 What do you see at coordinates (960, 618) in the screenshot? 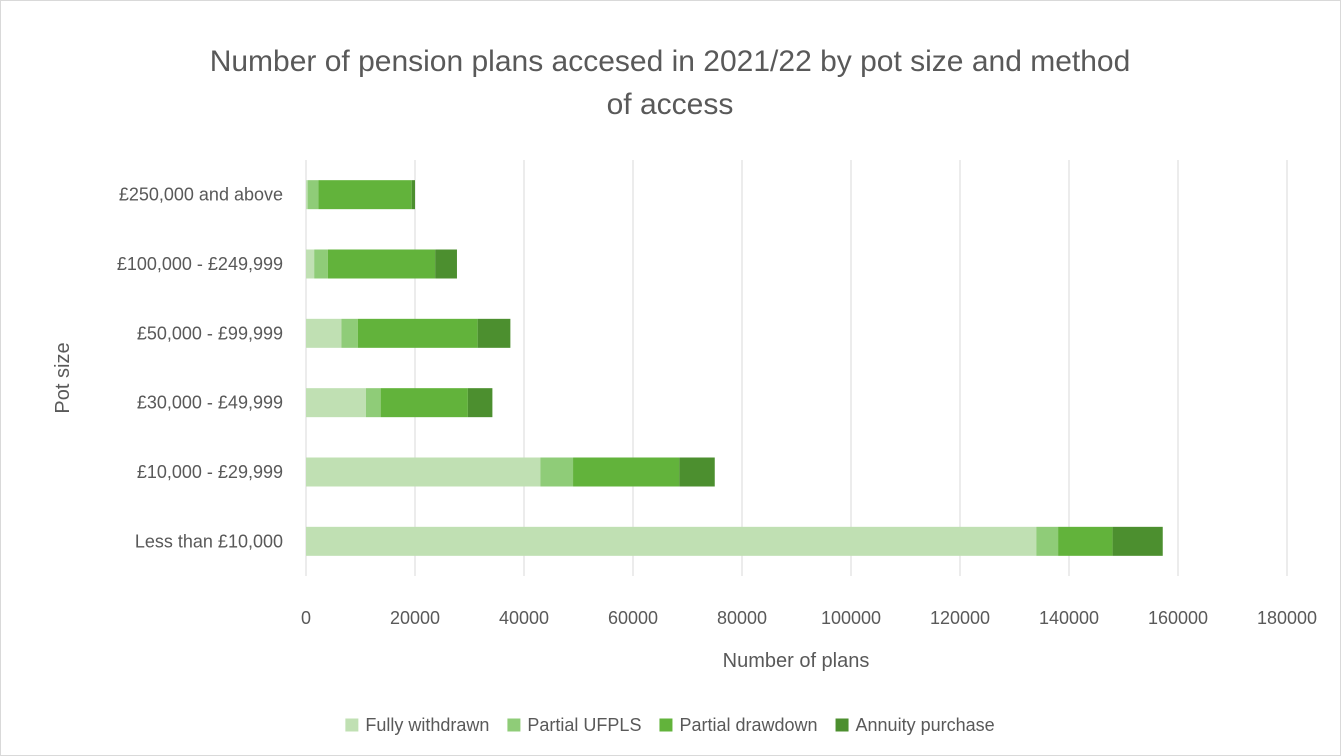
I see `x-tick-label: 120000` at bounding box center [960, 618].